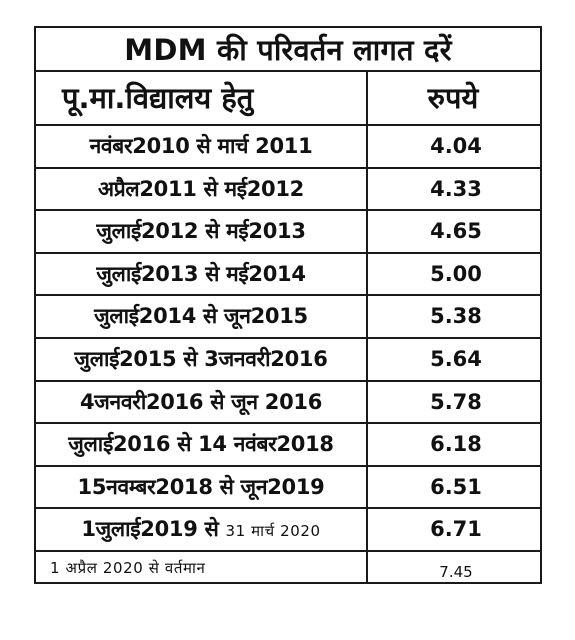 The width and height of the screenshot is (575, 640). What do you see at coordinates (456, 529) in the screenshot?
I see `rate-cell: 6.71` at bounding box center [456, 529].